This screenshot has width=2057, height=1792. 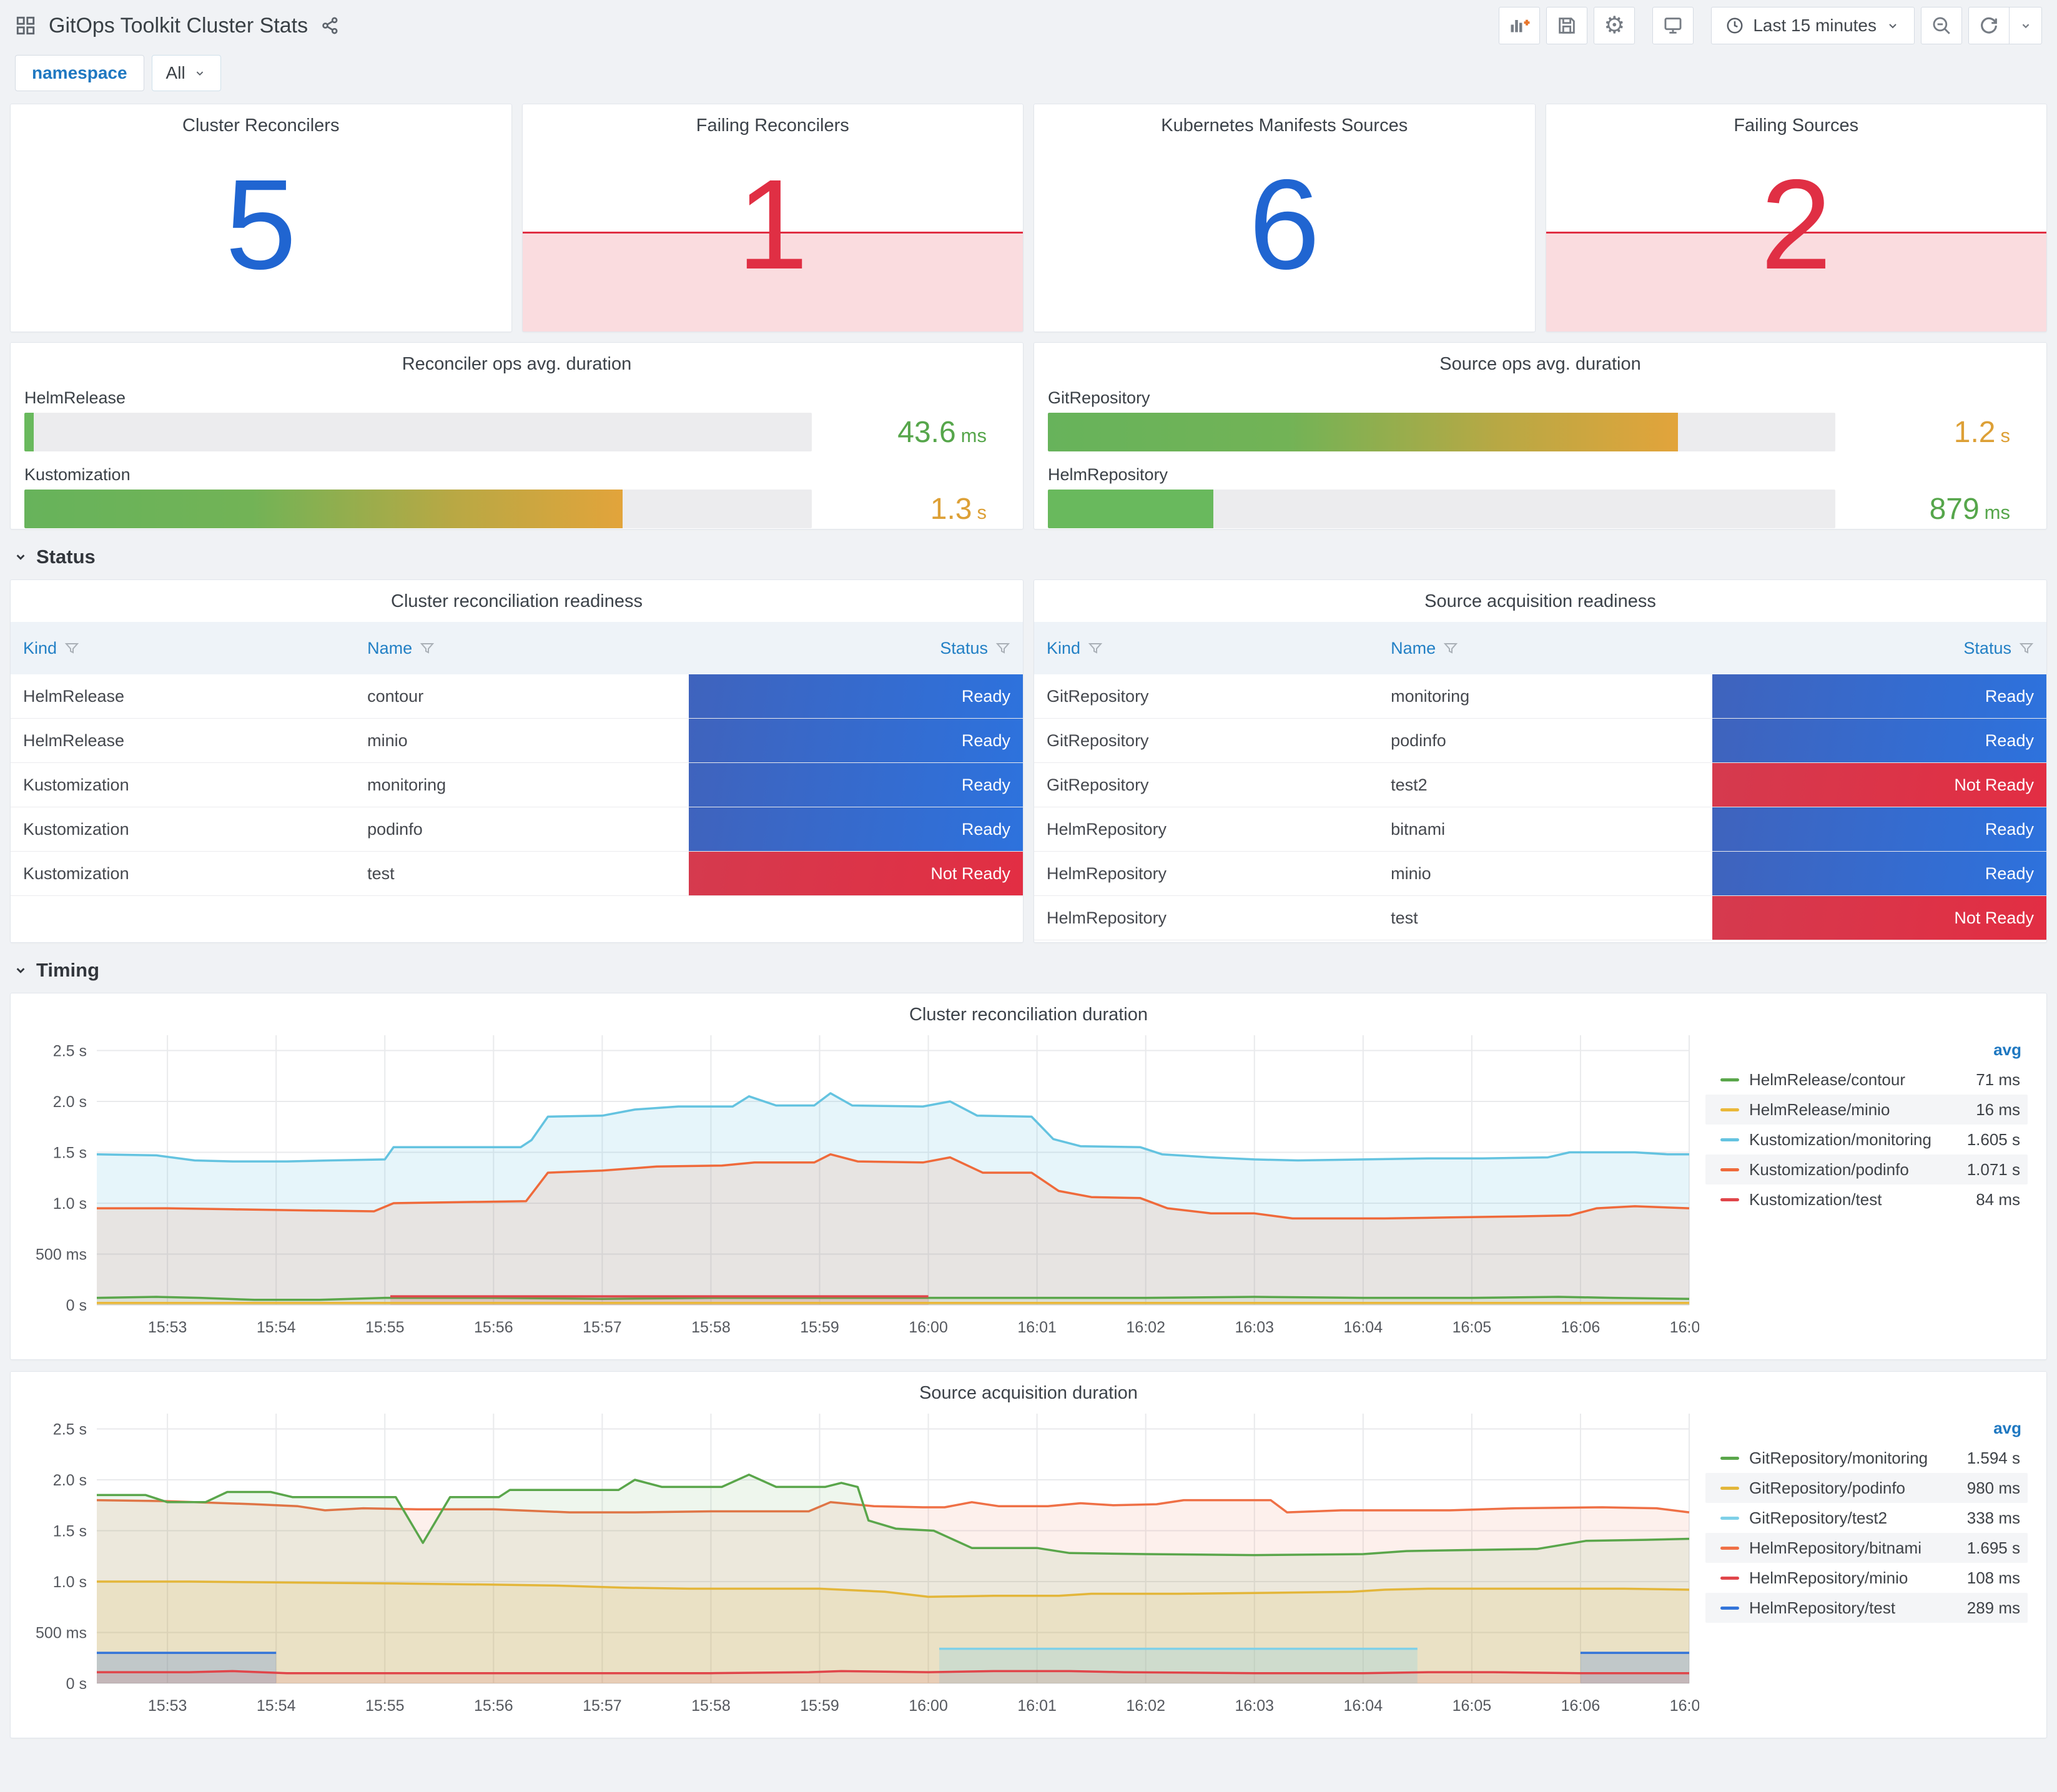 I want to click on table-panel-title: Cluster reconciliation readiness, so click(x=517, y=601).